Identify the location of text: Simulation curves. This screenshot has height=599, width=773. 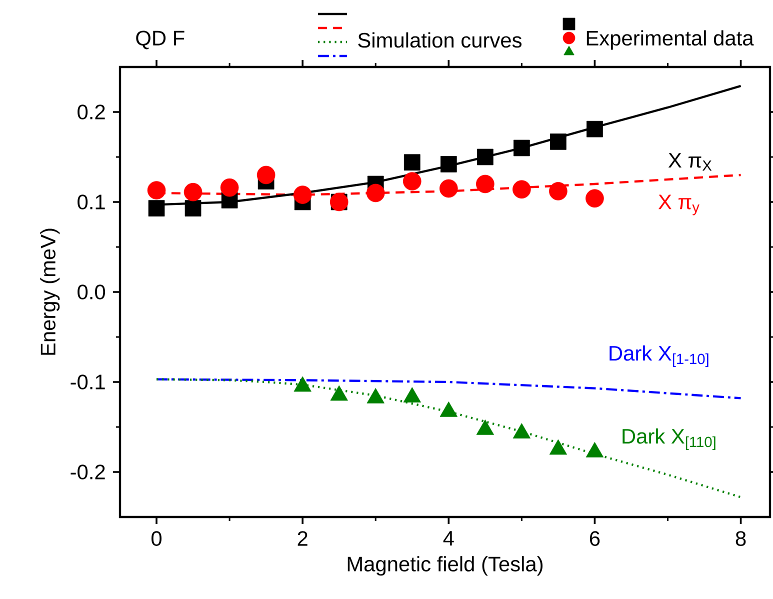
(440, 40).